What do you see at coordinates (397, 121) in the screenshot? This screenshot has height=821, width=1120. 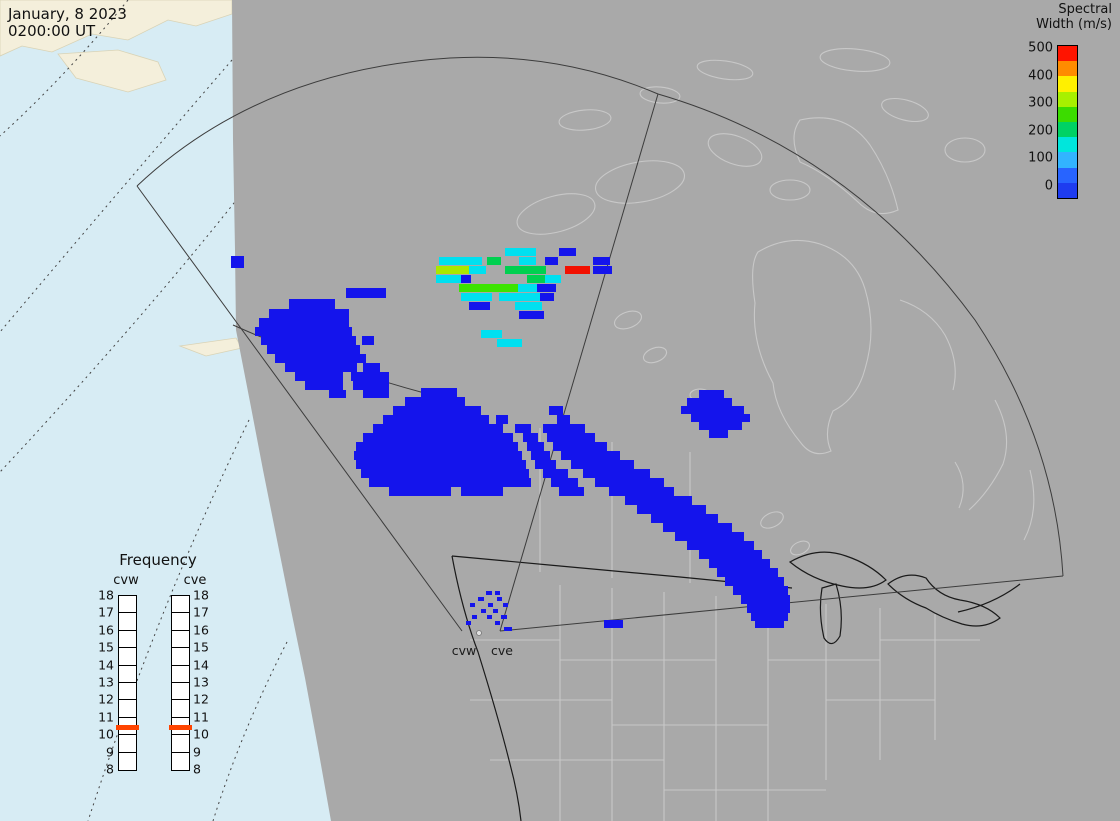 I see `fov-outer-arc-west` at bounding box center [397, 121].